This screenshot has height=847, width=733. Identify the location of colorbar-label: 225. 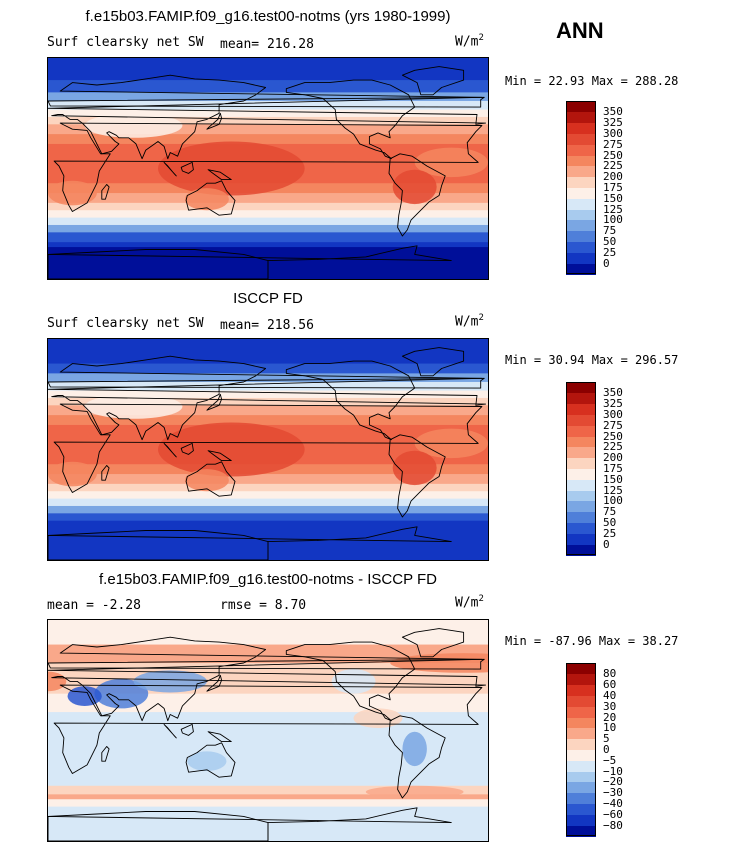
(613, 447).